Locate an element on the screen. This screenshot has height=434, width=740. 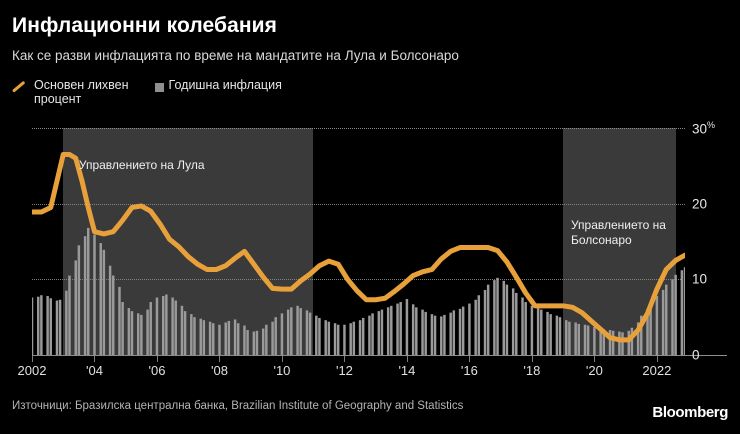
band-label-bolsonaro: Управлението на Болсонаро is located at coordinates (618, 232).